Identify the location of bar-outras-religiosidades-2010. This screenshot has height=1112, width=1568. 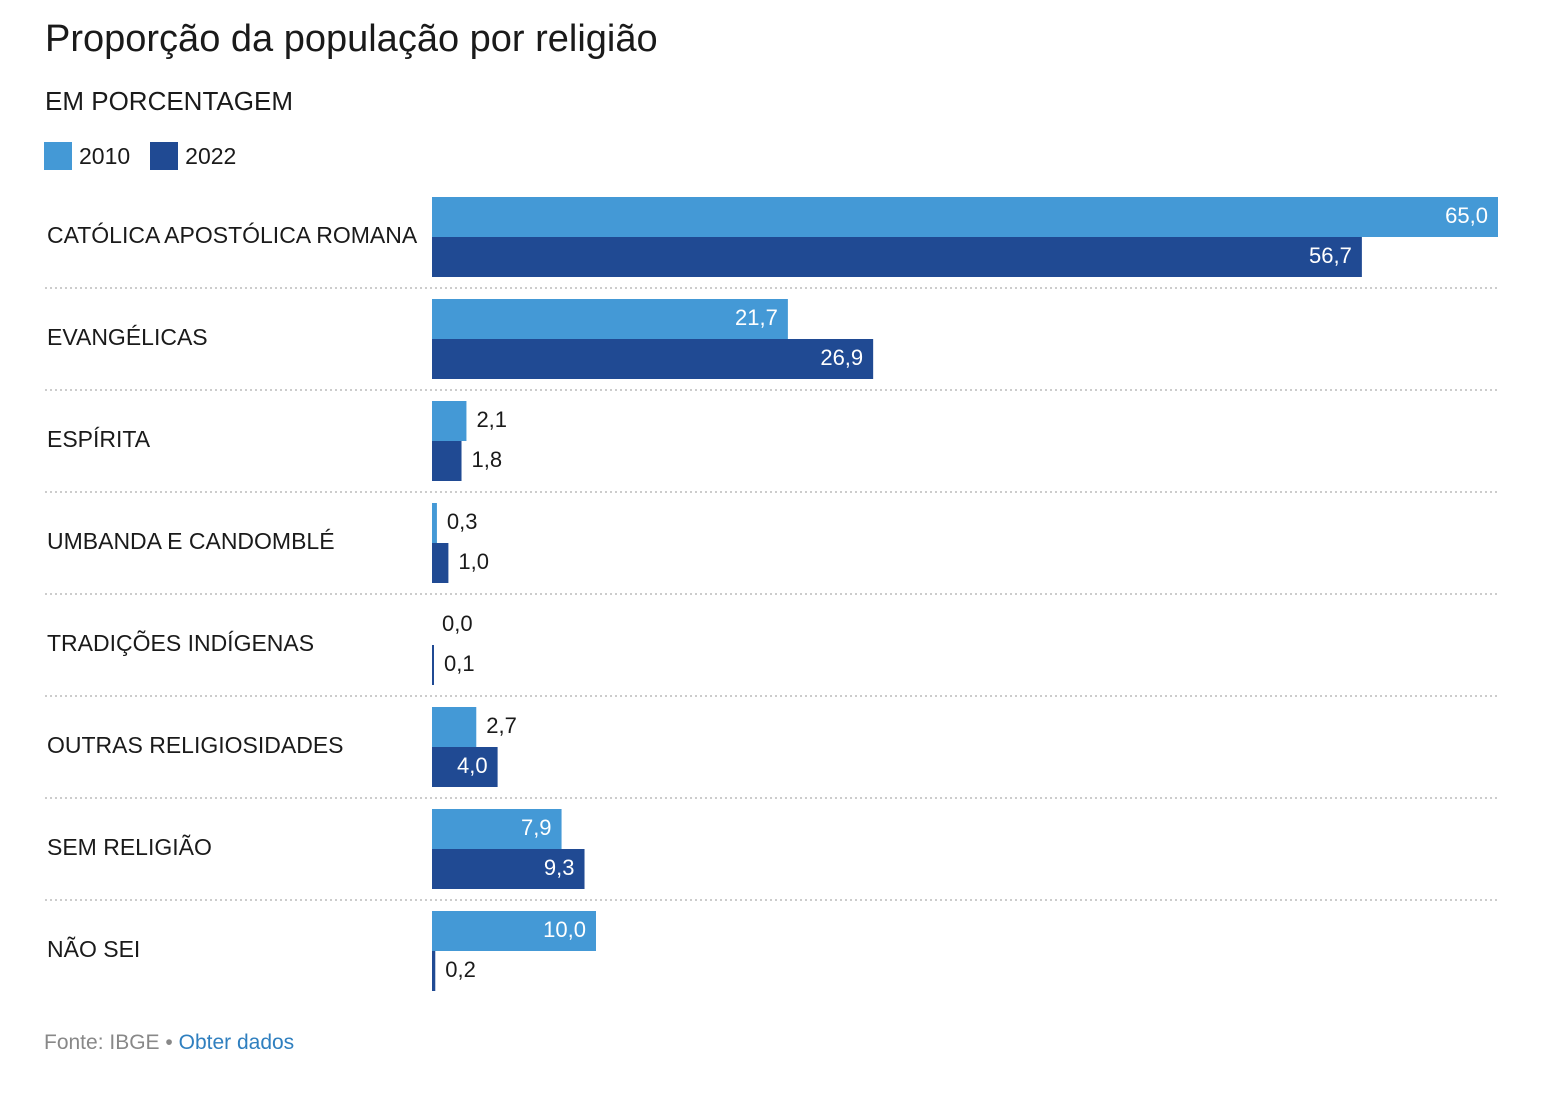
(454, 727).